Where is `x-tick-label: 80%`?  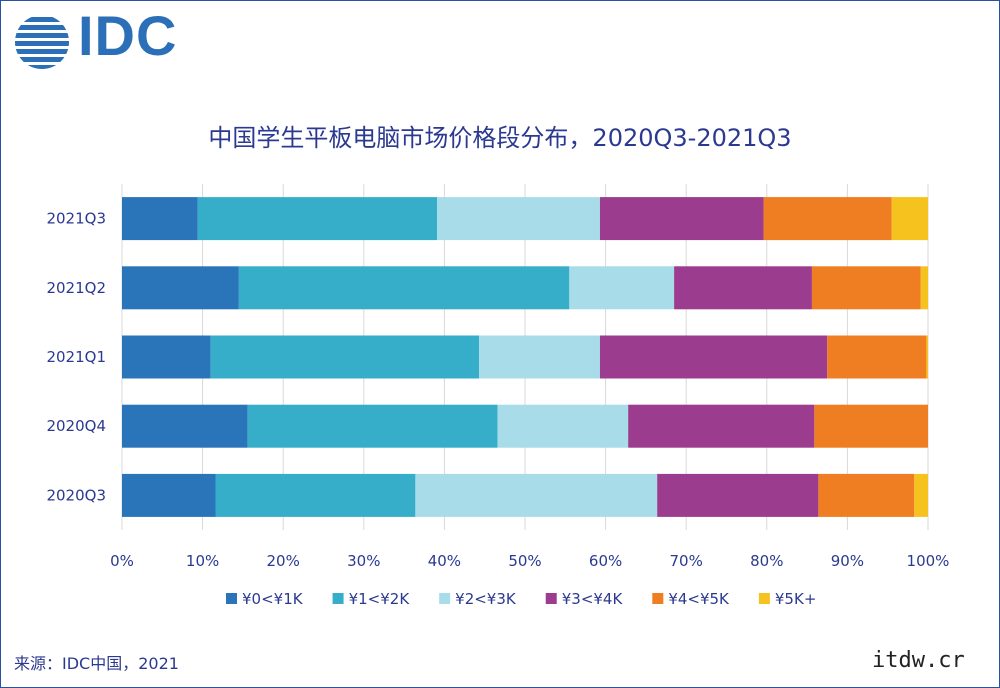
x-tick-label: 80% is located at coordinates (766, 561).